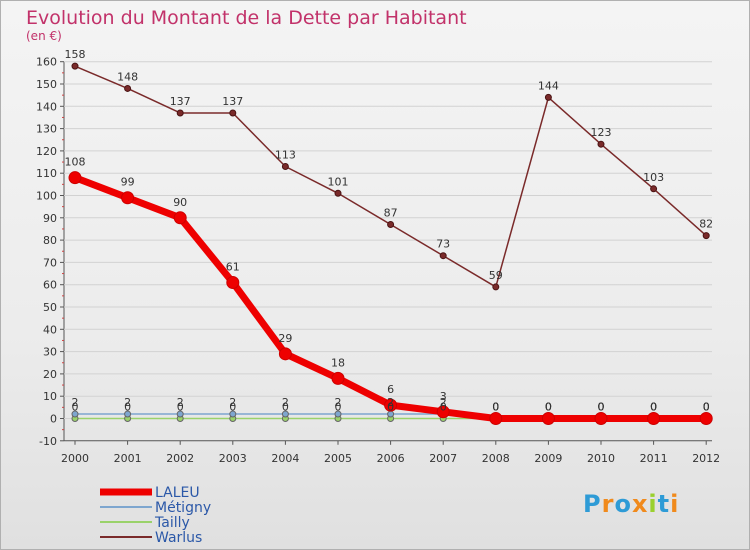 The image size is (750, 550). Describe the element at coordinates (46, 129) in the screenshot. I see `y-tick-label: 130` at that location.